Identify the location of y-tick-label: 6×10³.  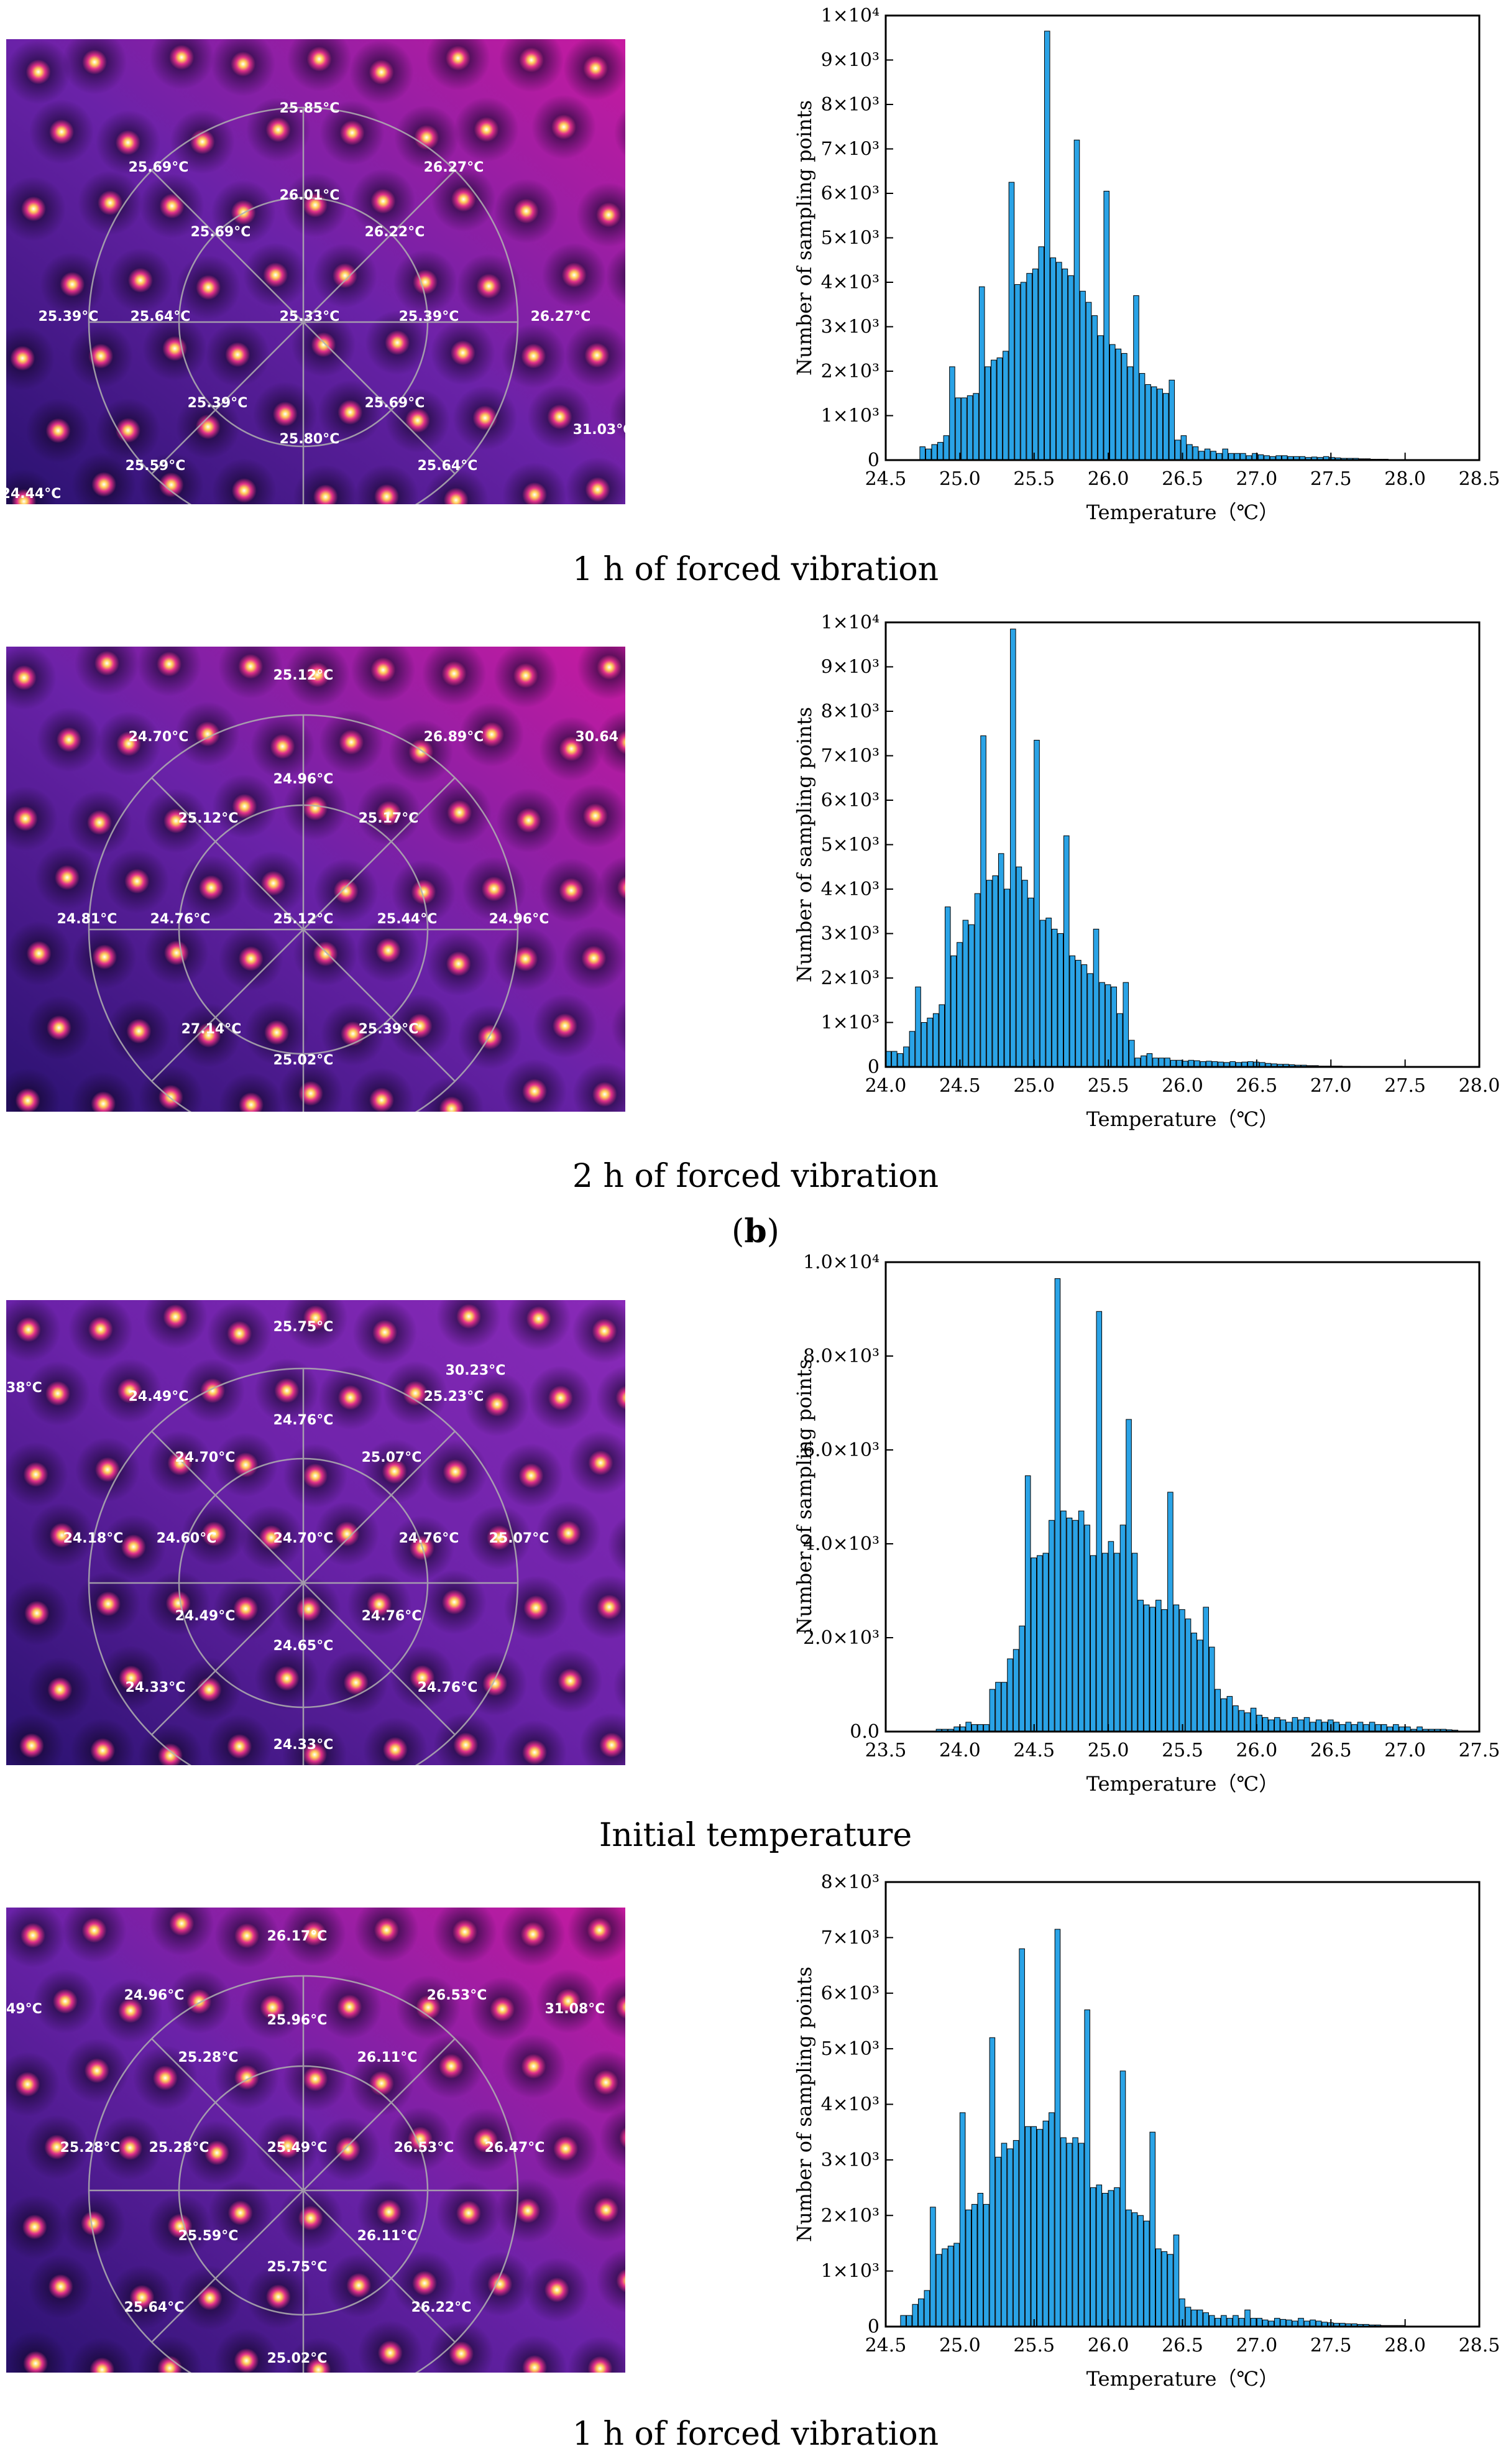
(850, 194).